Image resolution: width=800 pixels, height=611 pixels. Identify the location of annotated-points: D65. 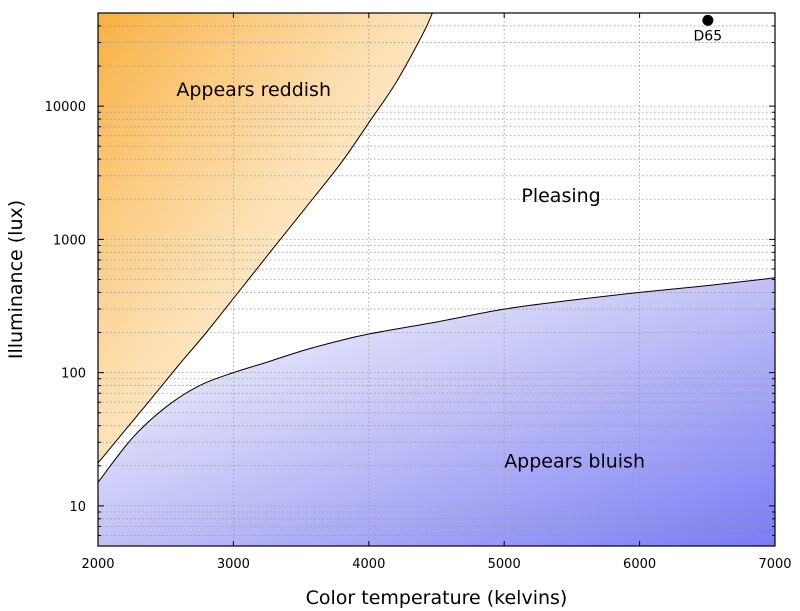
(708, 29).